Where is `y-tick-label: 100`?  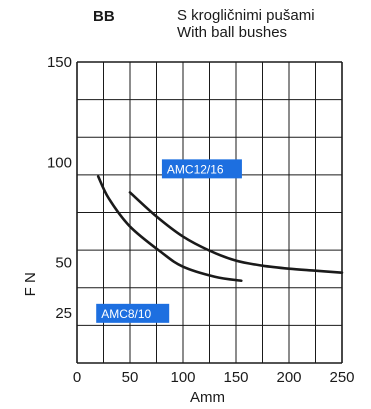 y-tick-label: 100 is located at coordinates (59, 162).